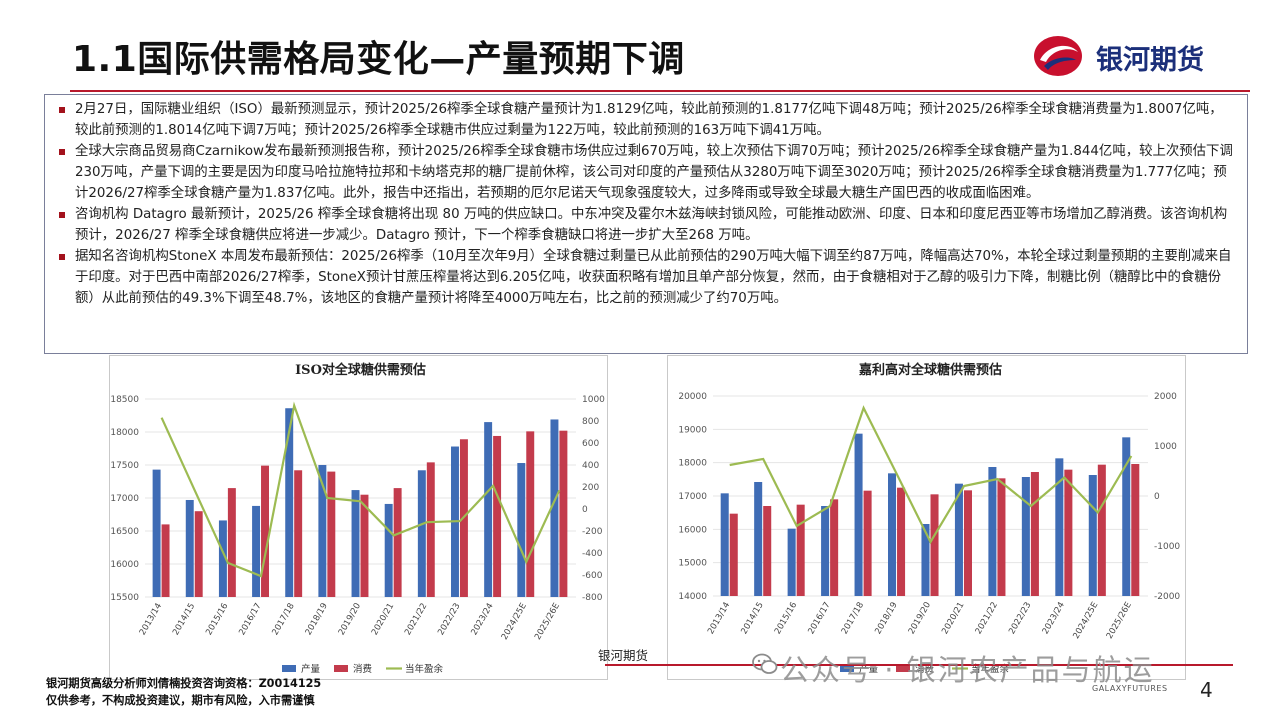 This screenshot has width=1280, height=720. Describe the element at coordinates (692, 597) in the screenshot. I see `y-tick-label: 14000` at that location.